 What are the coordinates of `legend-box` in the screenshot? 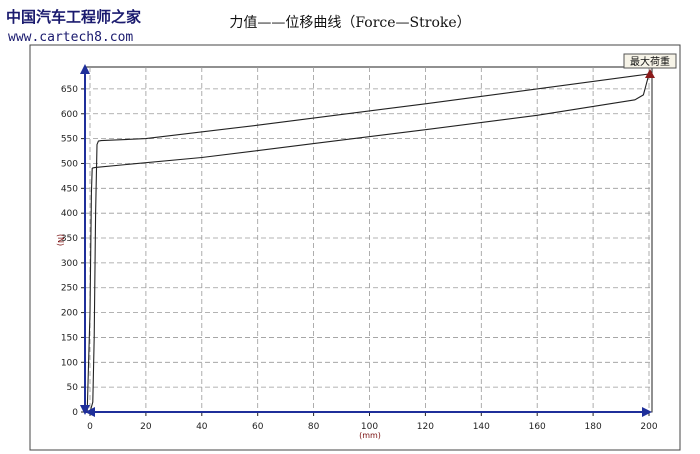 It's located at (650, 61).